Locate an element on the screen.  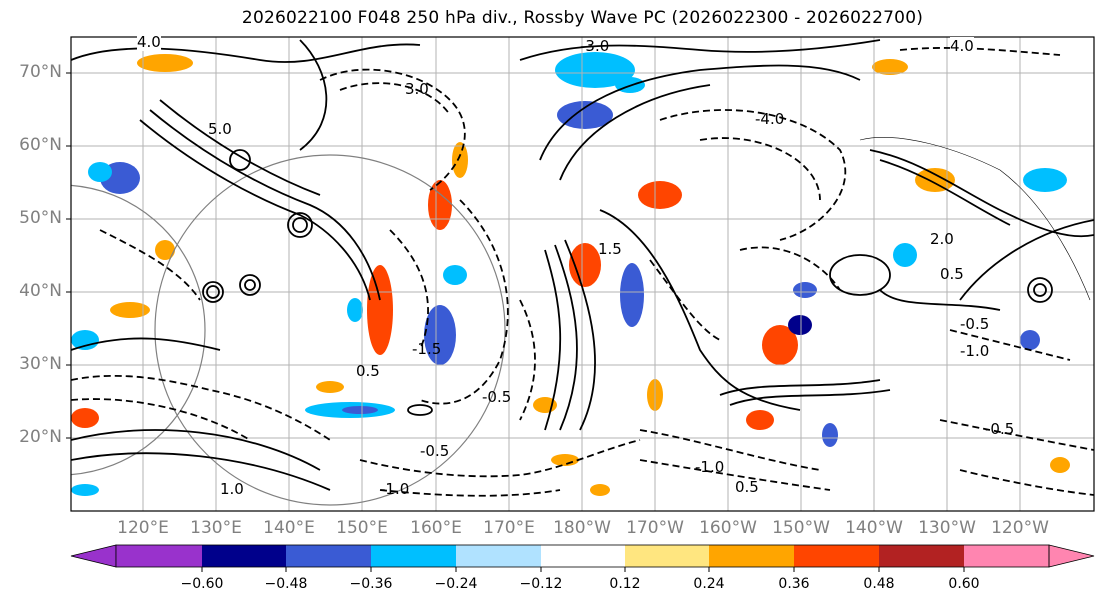
colorbar-tick-label: 0.48 is located at coordinates (879, 584).